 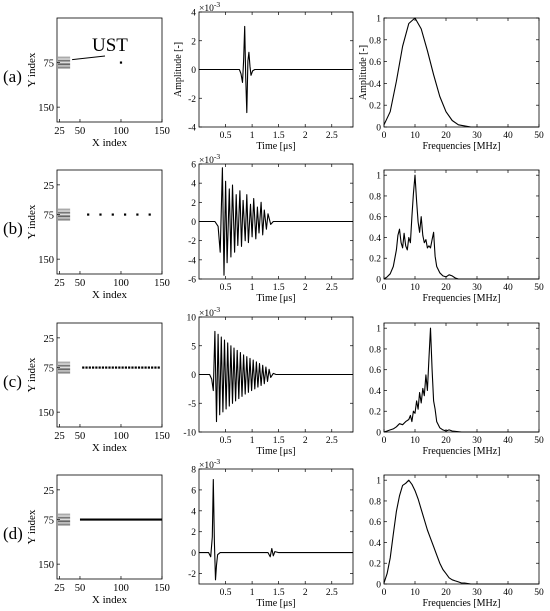 I want to click on frequency-spectrum-x-tick-label: 20, so click(x=446, y=593).